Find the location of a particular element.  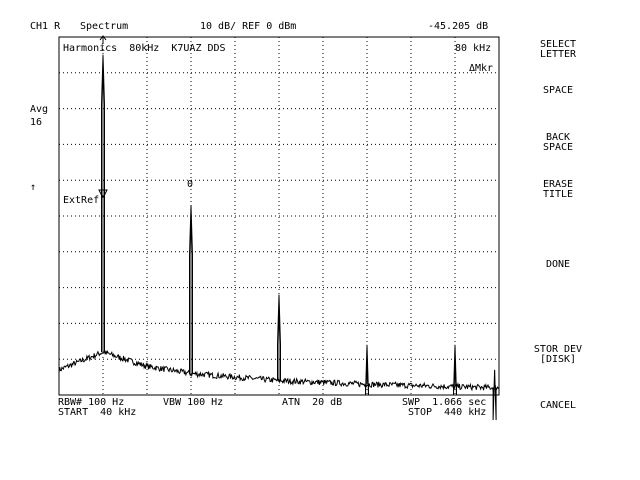

top-marker-arrow-icon is located at coordinates (103, 39).